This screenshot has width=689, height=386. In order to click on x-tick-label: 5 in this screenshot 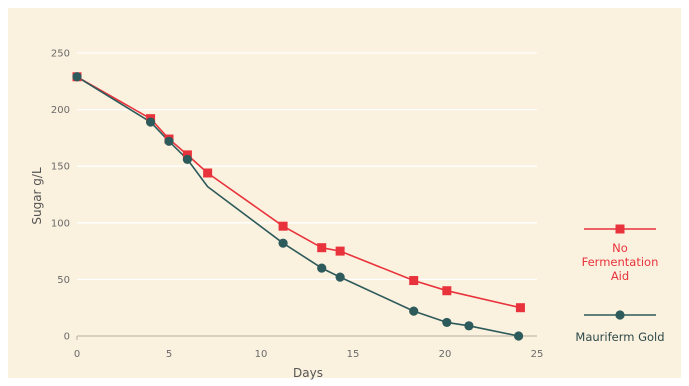, I will do `click(169, 354)`.